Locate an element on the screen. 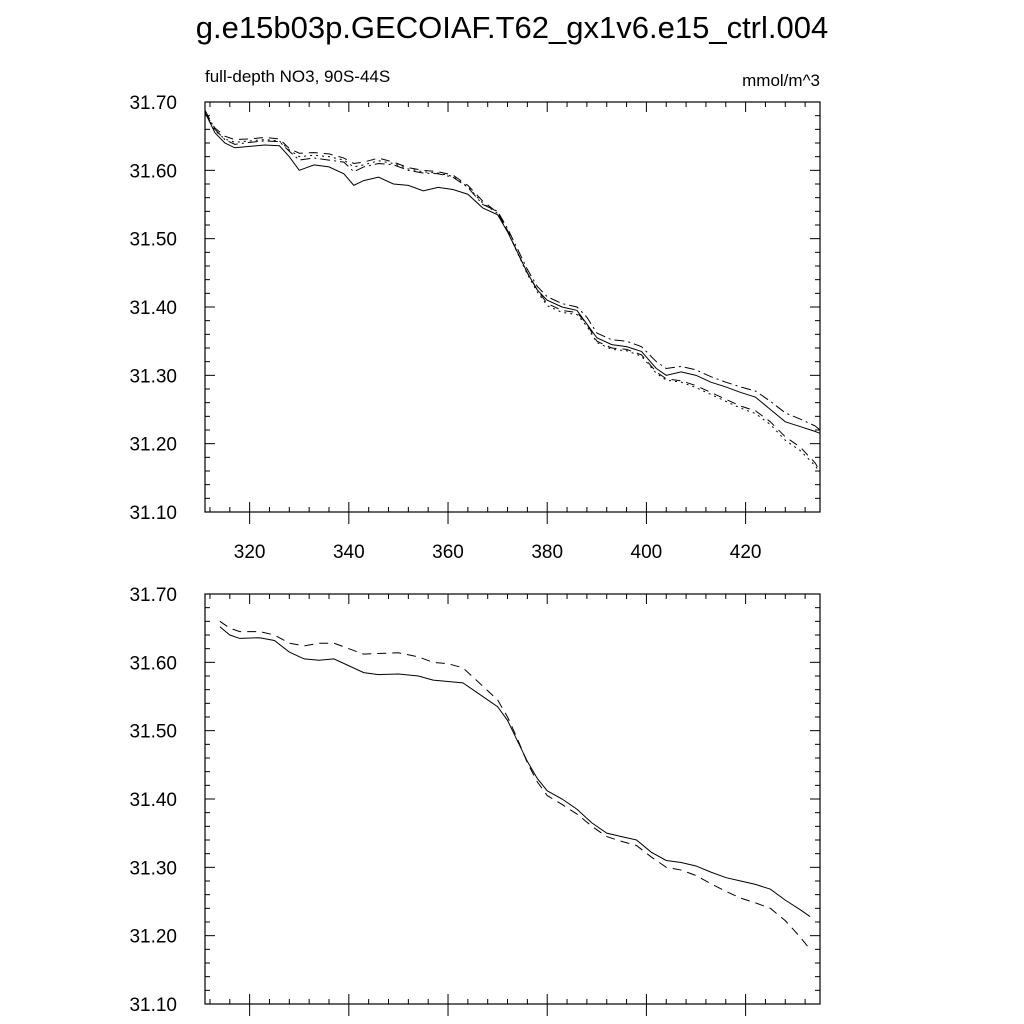  bottom-y-tick-label: 31.10 is located at coordinates (153, 1005).